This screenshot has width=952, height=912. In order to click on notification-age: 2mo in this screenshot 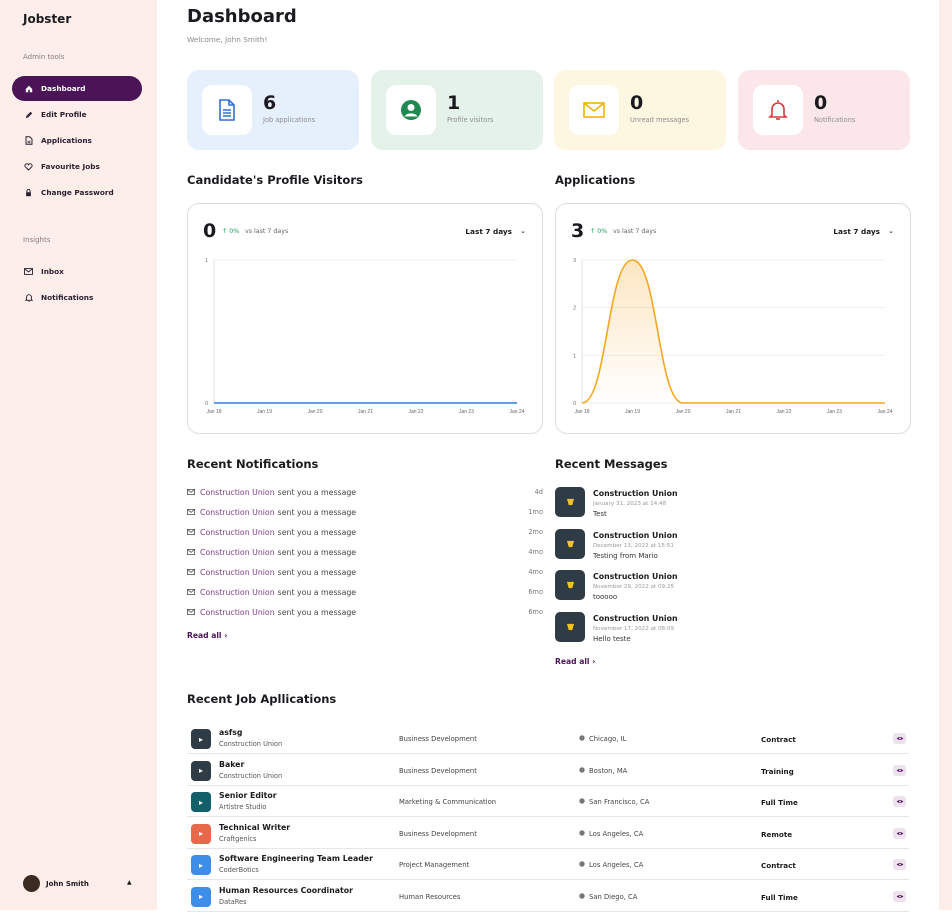, I will do `click(535, 532)`.